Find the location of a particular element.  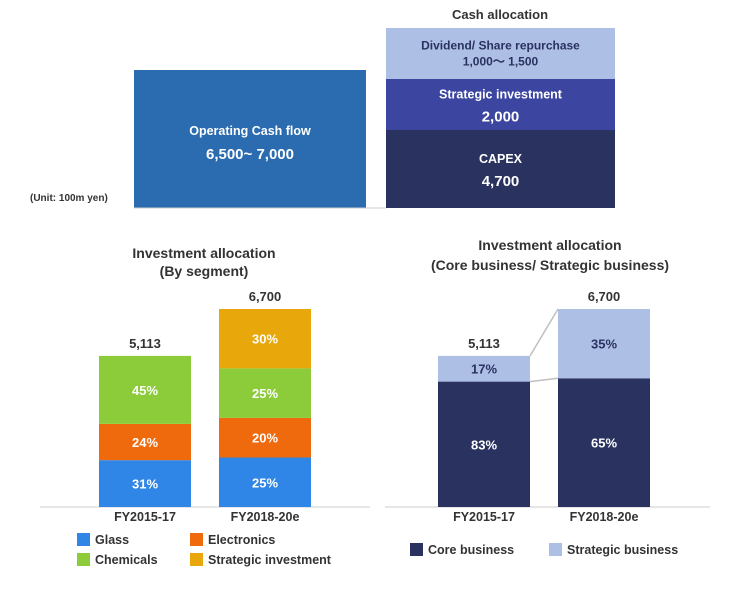

cash-block-value: 2,000 is located at coordinates (501, 117).